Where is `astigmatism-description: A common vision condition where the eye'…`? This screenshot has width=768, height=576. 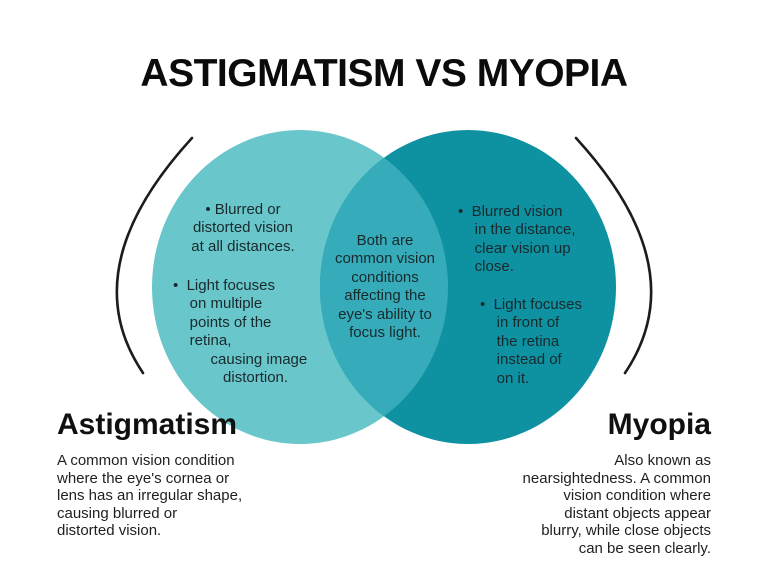
astigmatism-description: A common vision condition where the eye'… is located at coordinates (150, 496).